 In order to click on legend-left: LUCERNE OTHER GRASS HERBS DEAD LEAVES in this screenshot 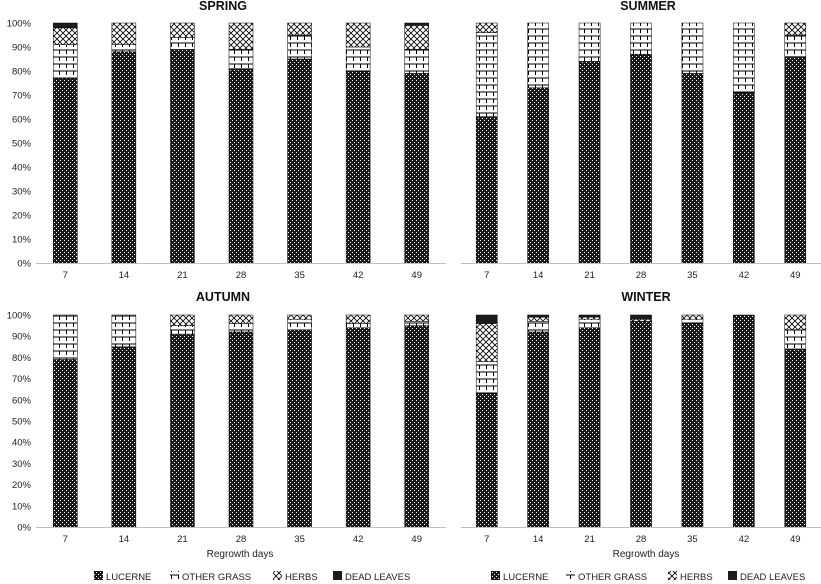, I will do `click(252, 577)`.